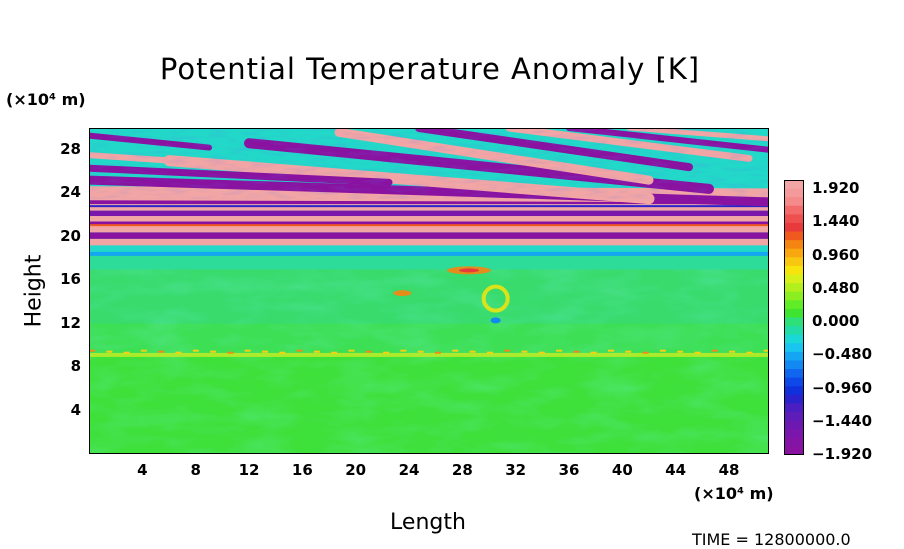 The height and width of the screenshot is (549, 904). Describe the element at coordinates (429, 354) in the screenshot. I see `field-band-9km` at that location.